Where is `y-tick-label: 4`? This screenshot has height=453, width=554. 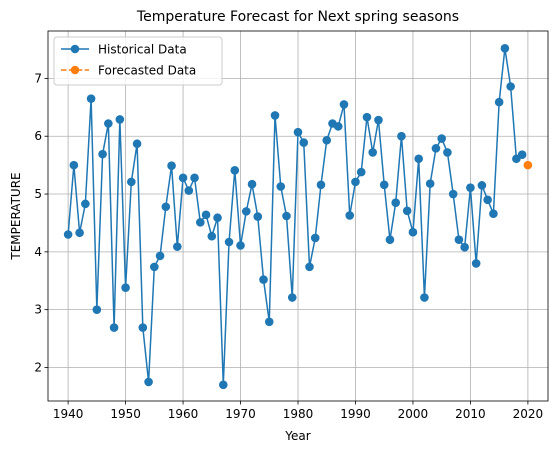 y-tick-label: 4 is located at coordinates (38, 252).